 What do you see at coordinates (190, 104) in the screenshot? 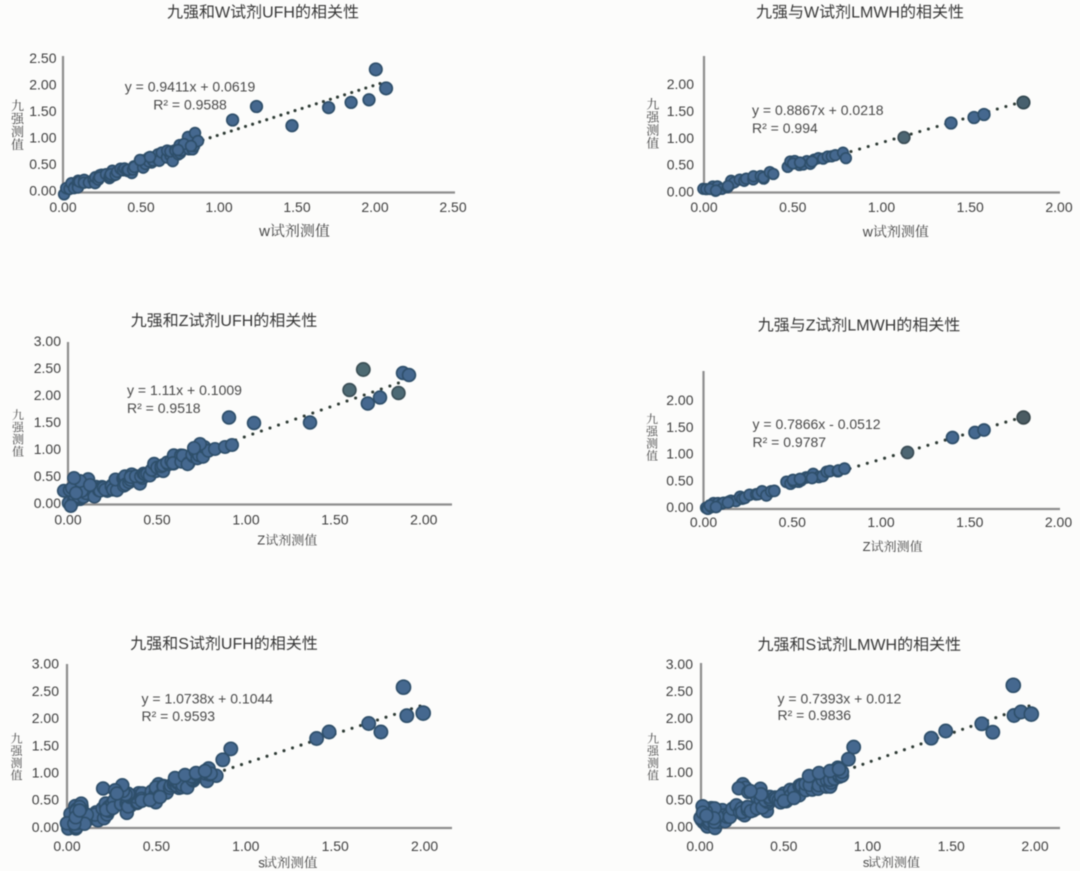
I see `svg-text: R² = 0.9588` at bounding box center [190, 104].